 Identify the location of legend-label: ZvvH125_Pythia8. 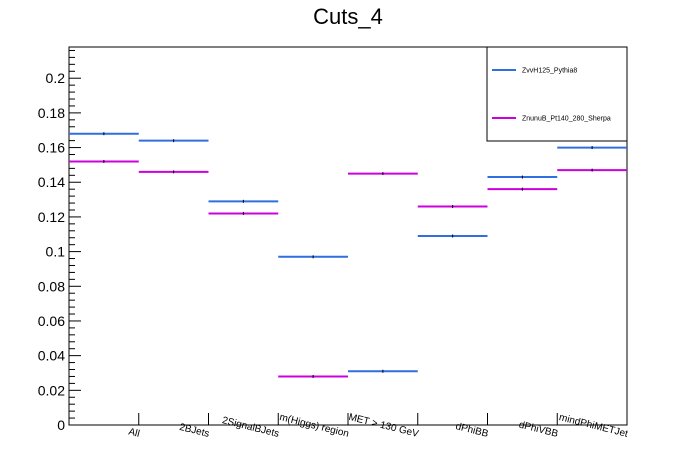
(549, 71).